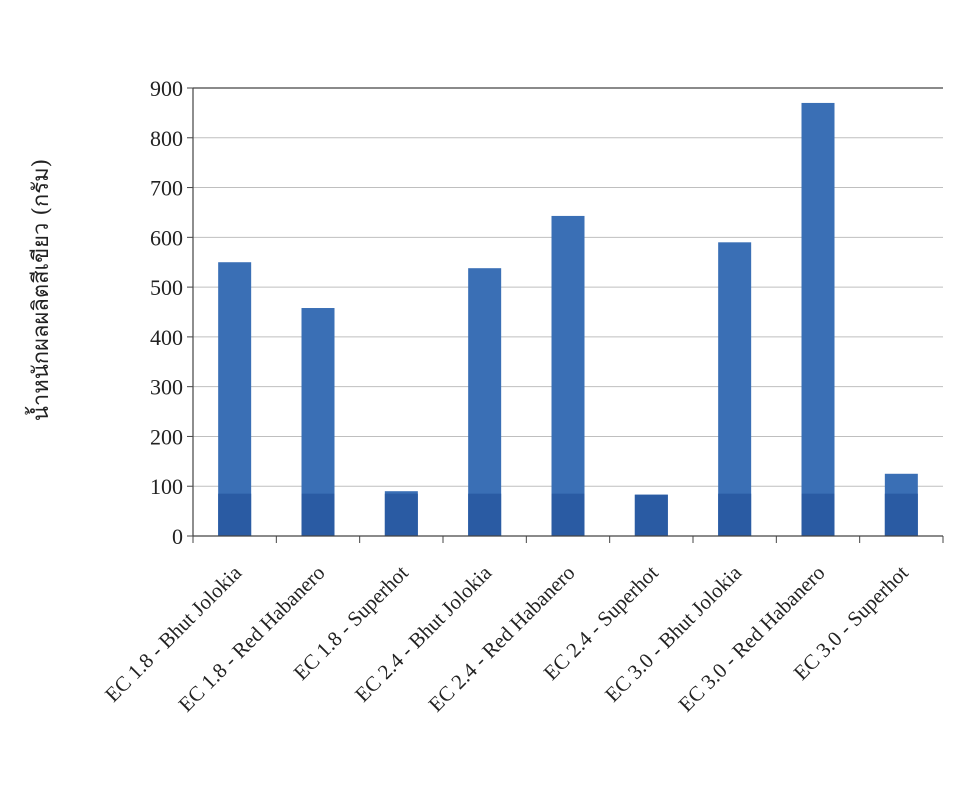  What do you see at coordinates (177, 536) in the screenshot?
I see `y-tick-label: 0` at bounding box center [177, 536].